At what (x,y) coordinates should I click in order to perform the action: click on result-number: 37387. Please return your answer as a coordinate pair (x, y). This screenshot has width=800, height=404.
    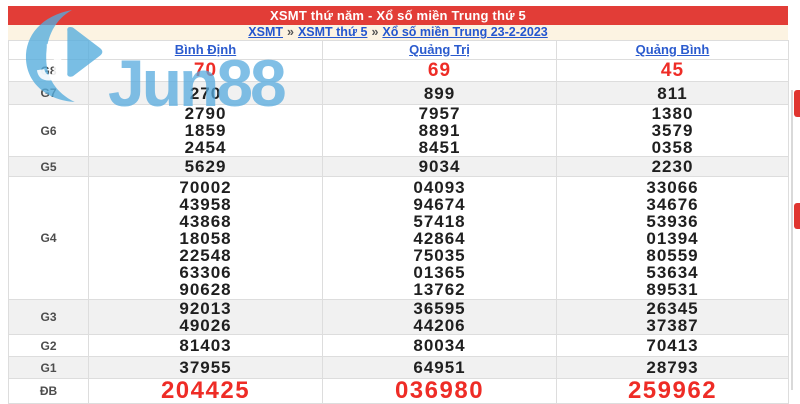
    Looking at the image, I should click on (672, 325).